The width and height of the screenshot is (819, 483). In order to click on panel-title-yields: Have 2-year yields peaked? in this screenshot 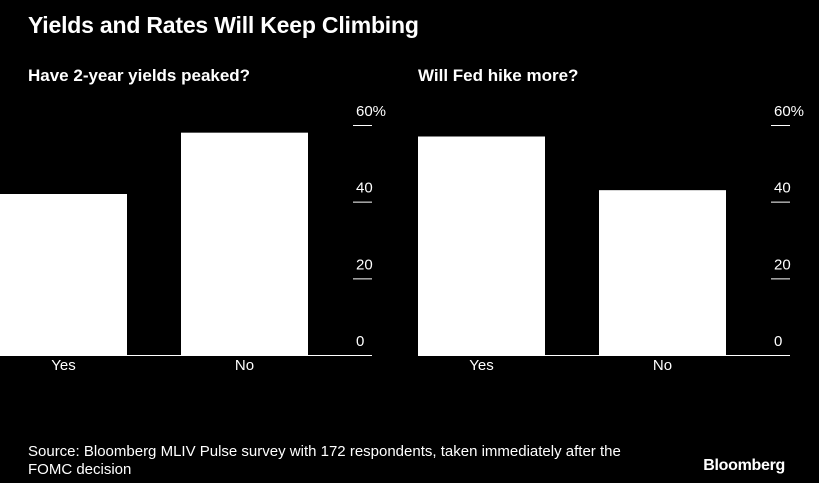, I will do `click(139, 75)`.